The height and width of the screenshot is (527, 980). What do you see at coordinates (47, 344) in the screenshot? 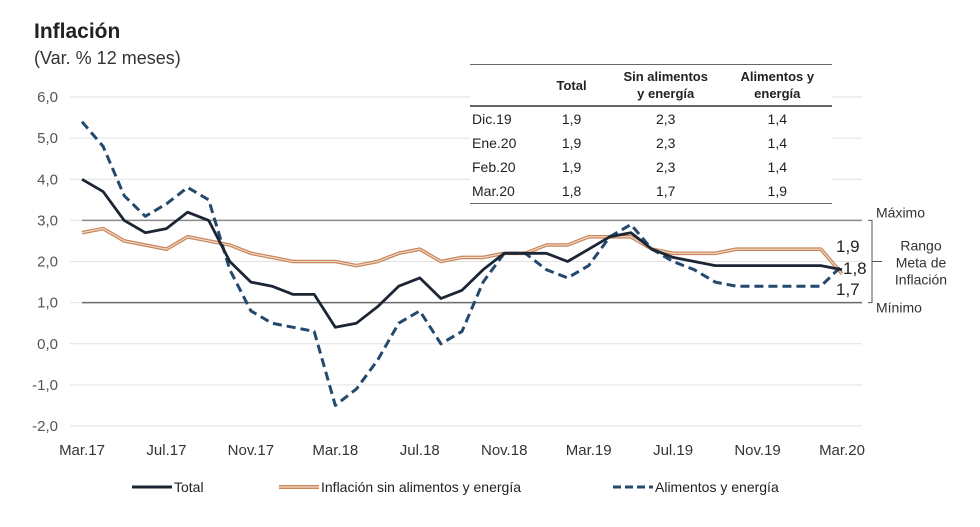
I see `y-tick-label: 0,0` at bounding box center [47, 344].